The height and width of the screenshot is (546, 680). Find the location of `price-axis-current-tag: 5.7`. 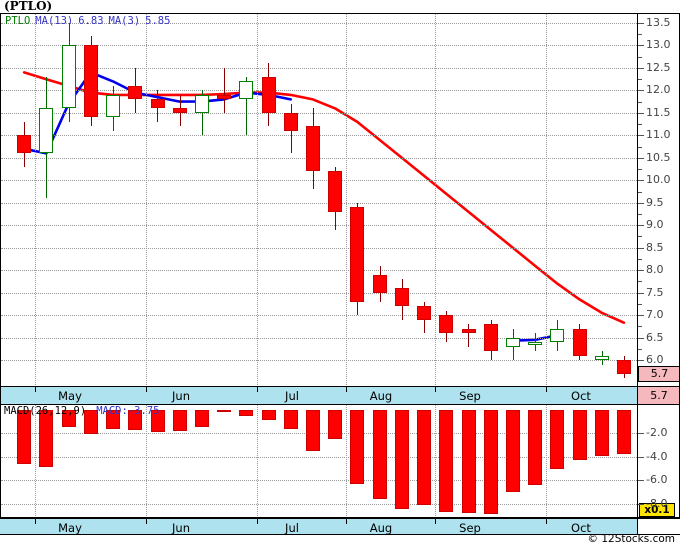

price-axis-current-tag: 5.7 is located at coordinates (659, 373).